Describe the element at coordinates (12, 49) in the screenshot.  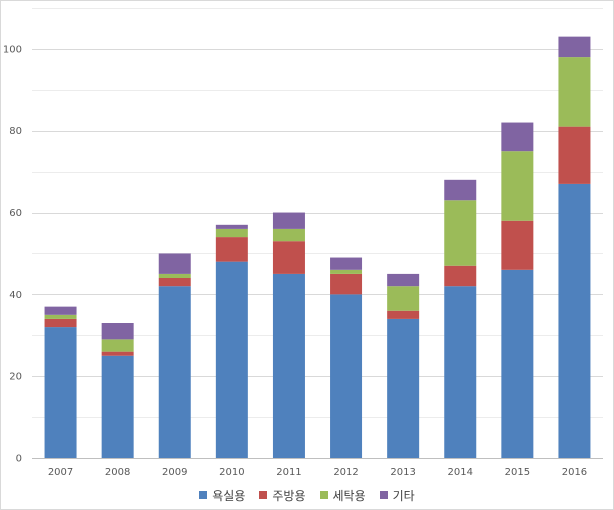
I see `y-tick-label: 100` at that location.